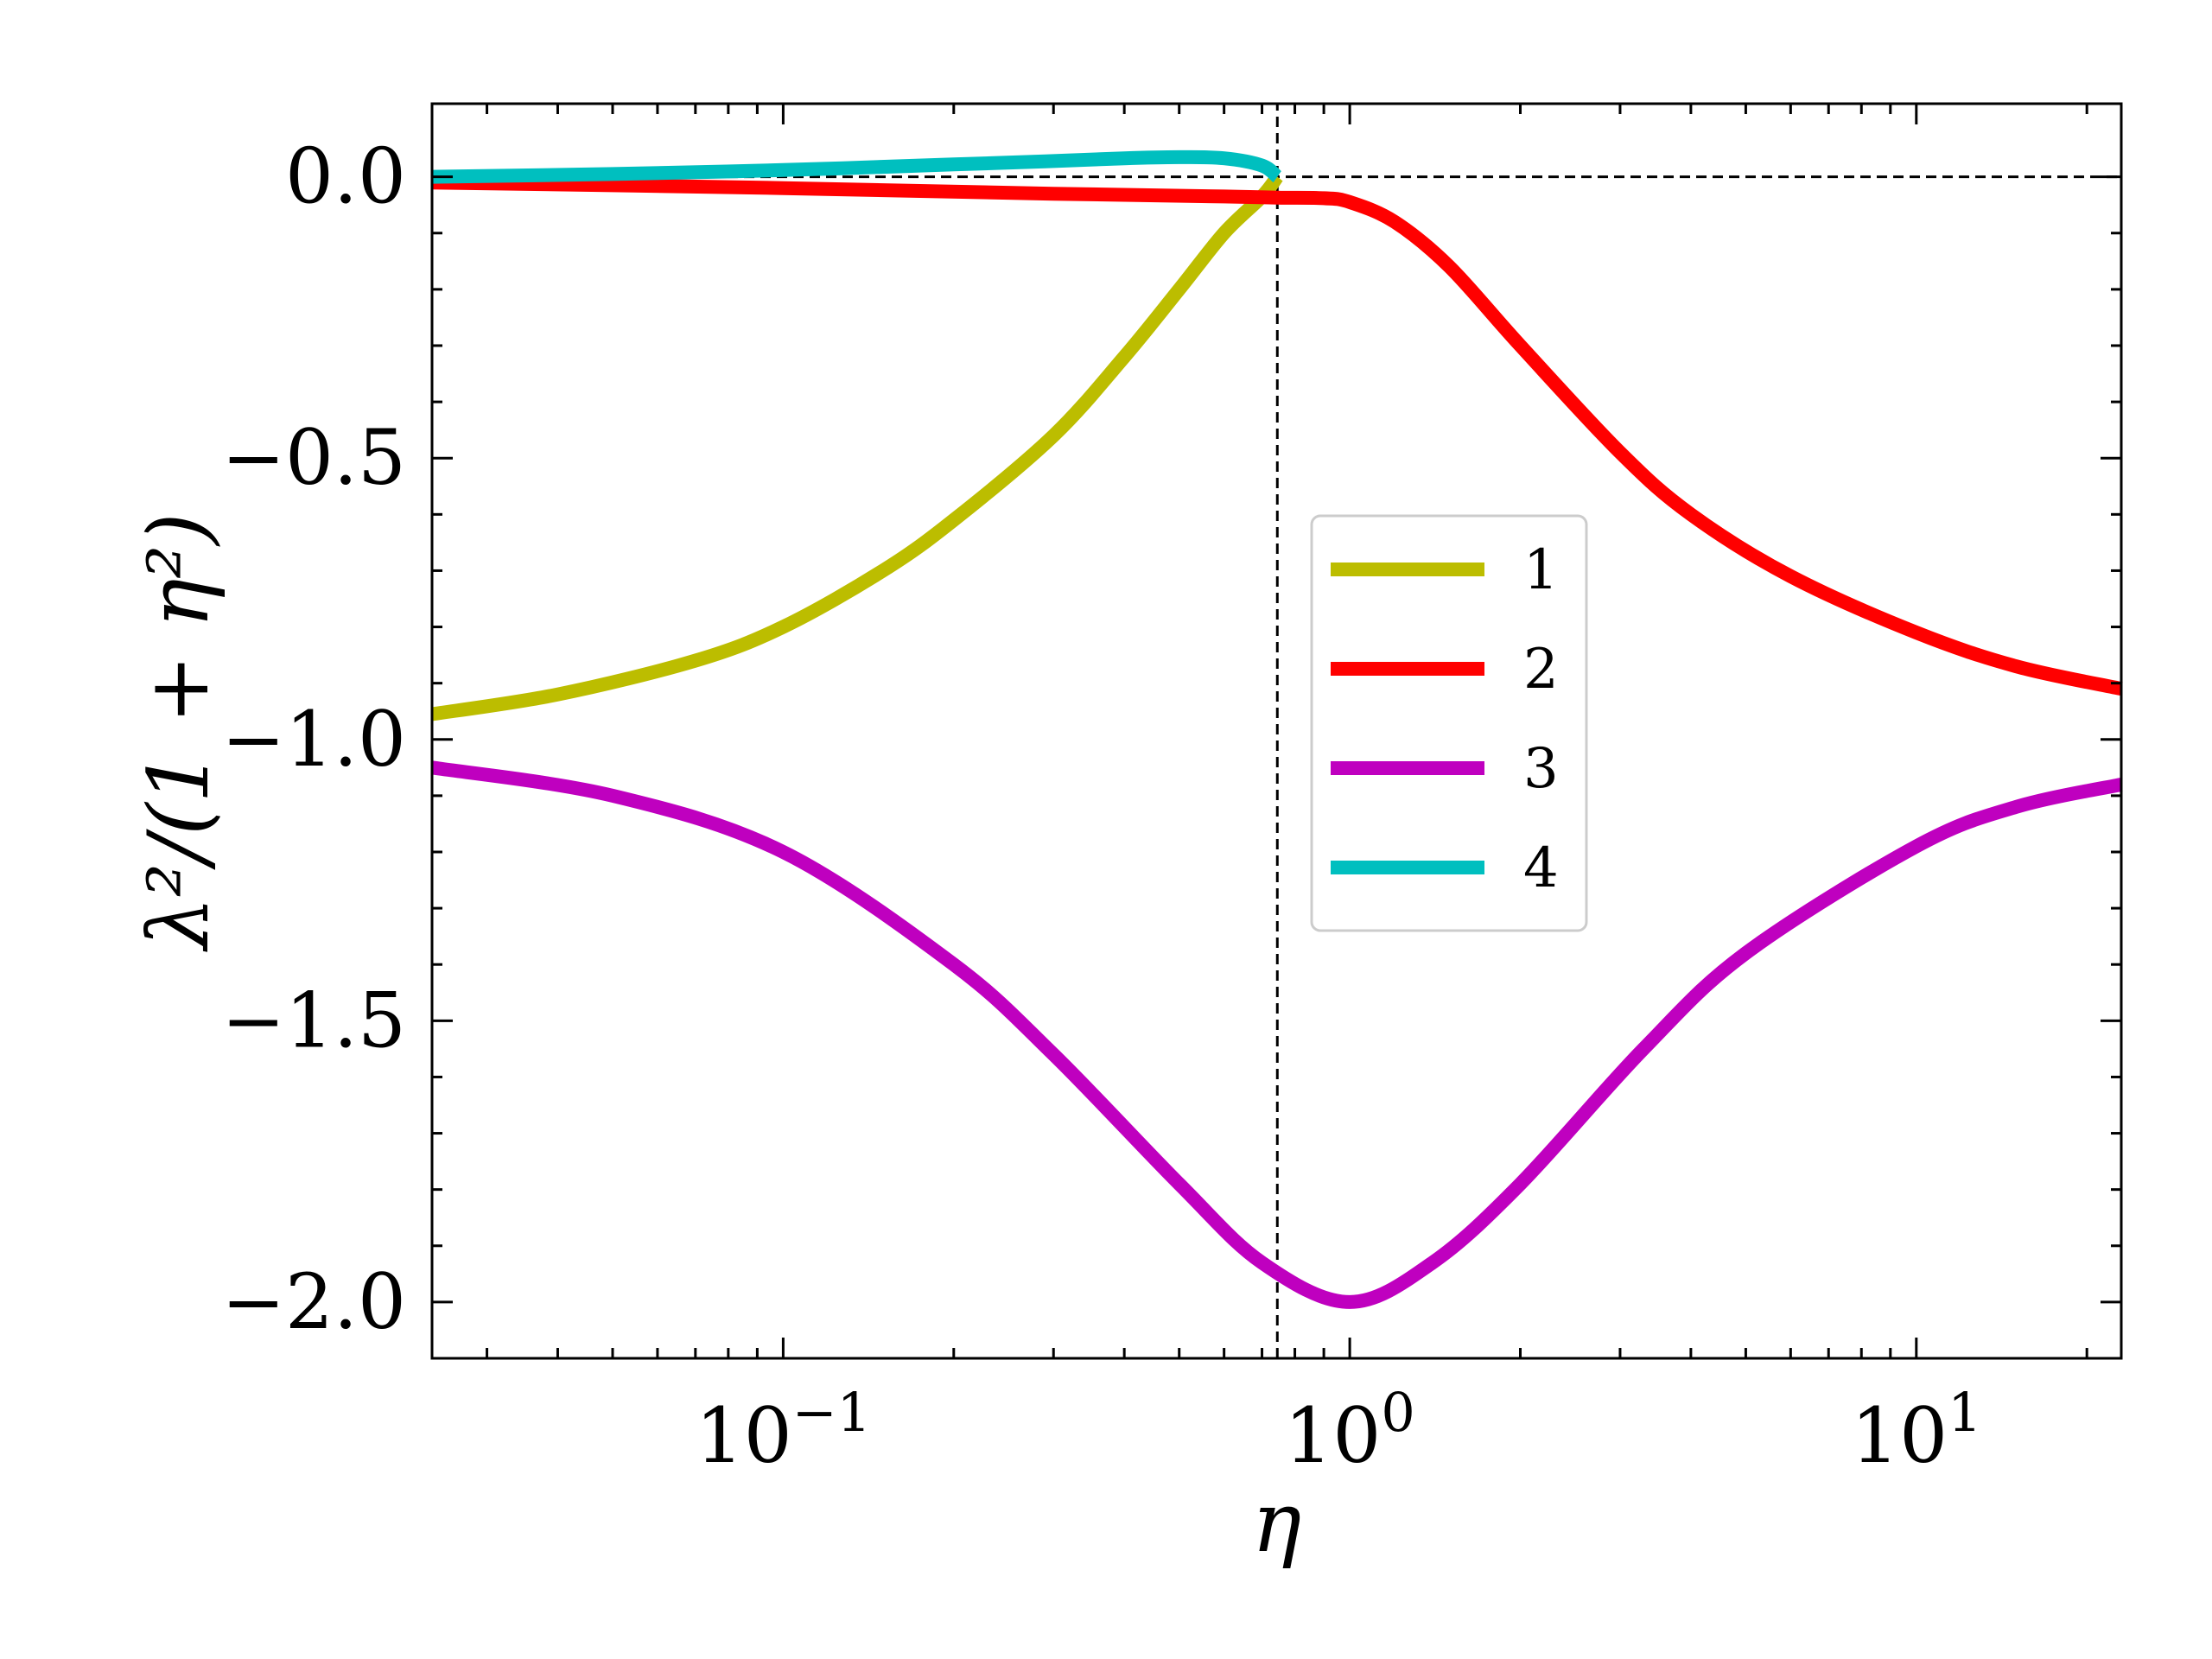 The width and height of the screenshot is (2212, 1659). What do you see at coordinates (1541, 769) in the screenshot?
I see `legend-label-3: 3` at bounding box center [1541, 769].